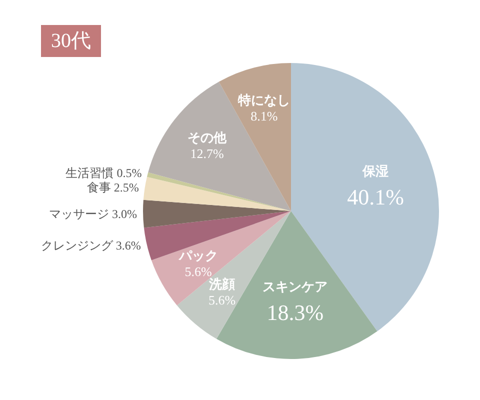  I want to click on data-label: 12.7%, so click(207, 153).